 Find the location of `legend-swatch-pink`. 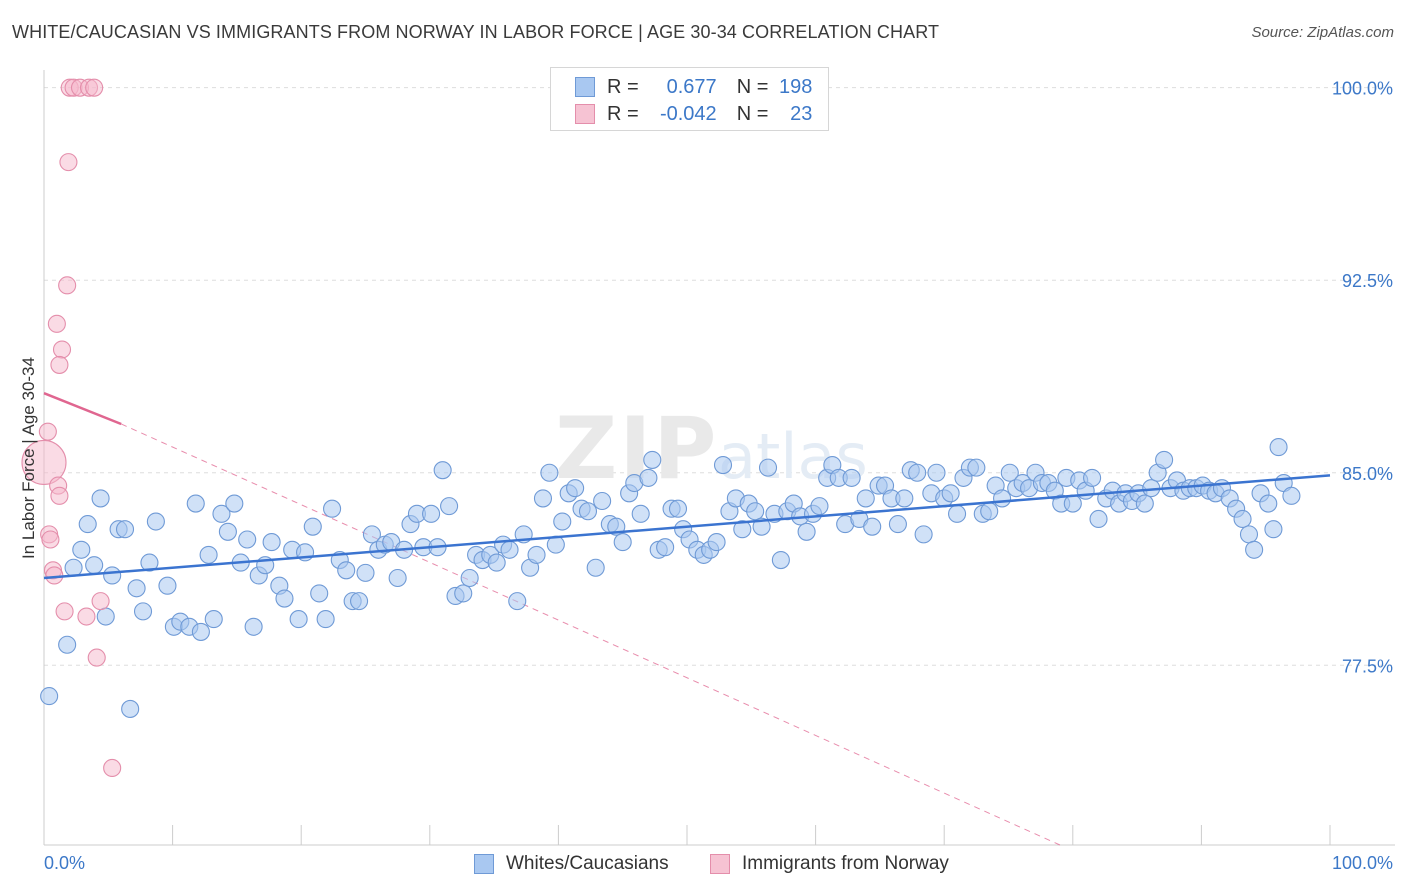

legend-swatch-pink is located at coordinates (585, 114).